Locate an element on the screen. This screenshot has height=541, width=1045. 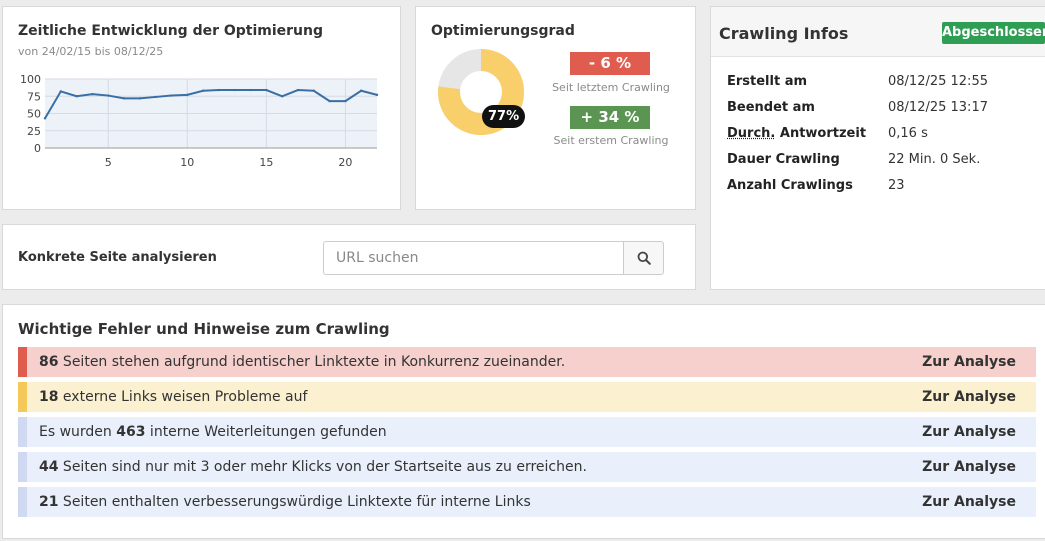
info-key: Beendet am is located at coordinates (771, 107).